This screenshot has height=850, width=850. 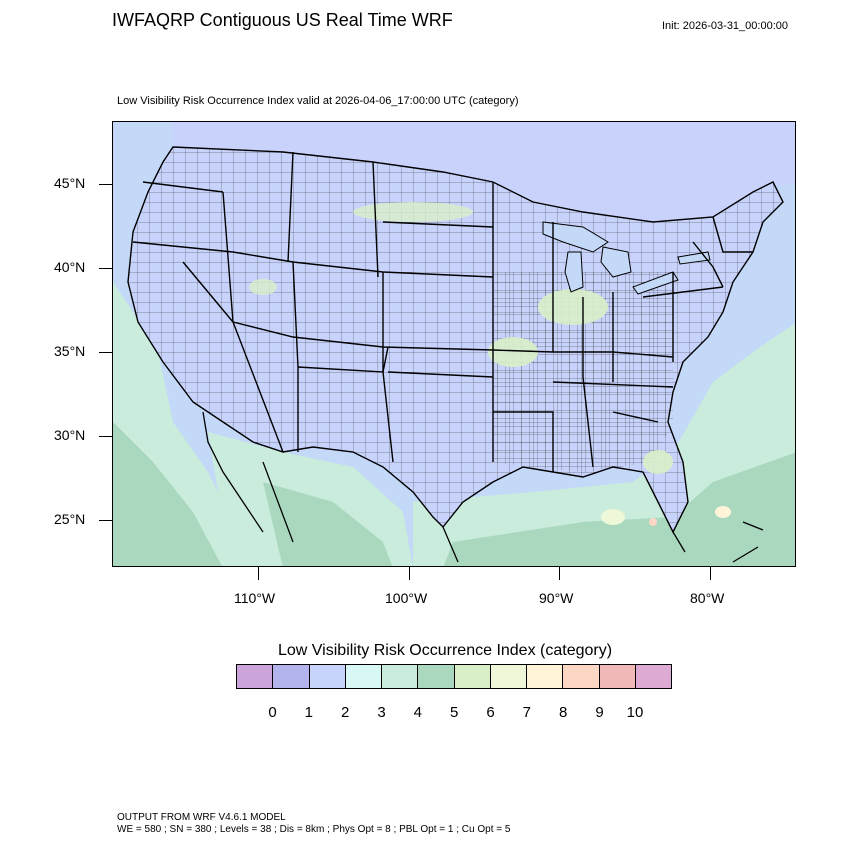 I want to click on init-time: Init: 2026-03-31_00:00:00, so click(x=725, y=26).